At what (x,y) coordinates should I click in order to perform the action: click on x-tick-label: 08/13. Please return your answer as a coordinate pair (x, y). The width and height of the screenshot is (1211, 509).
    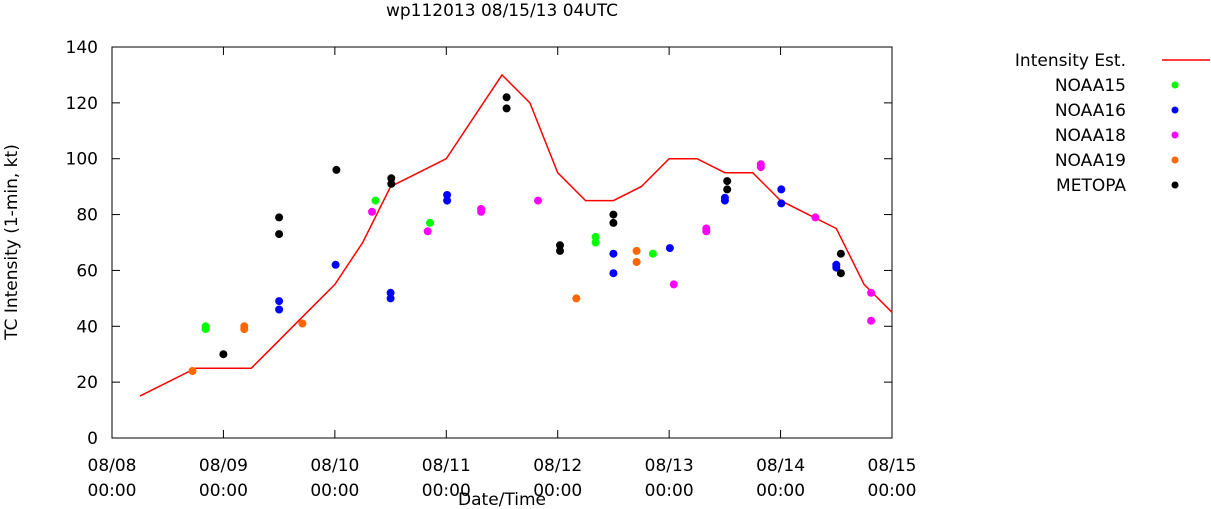
    Looking at the image, I should click on (669, 466).